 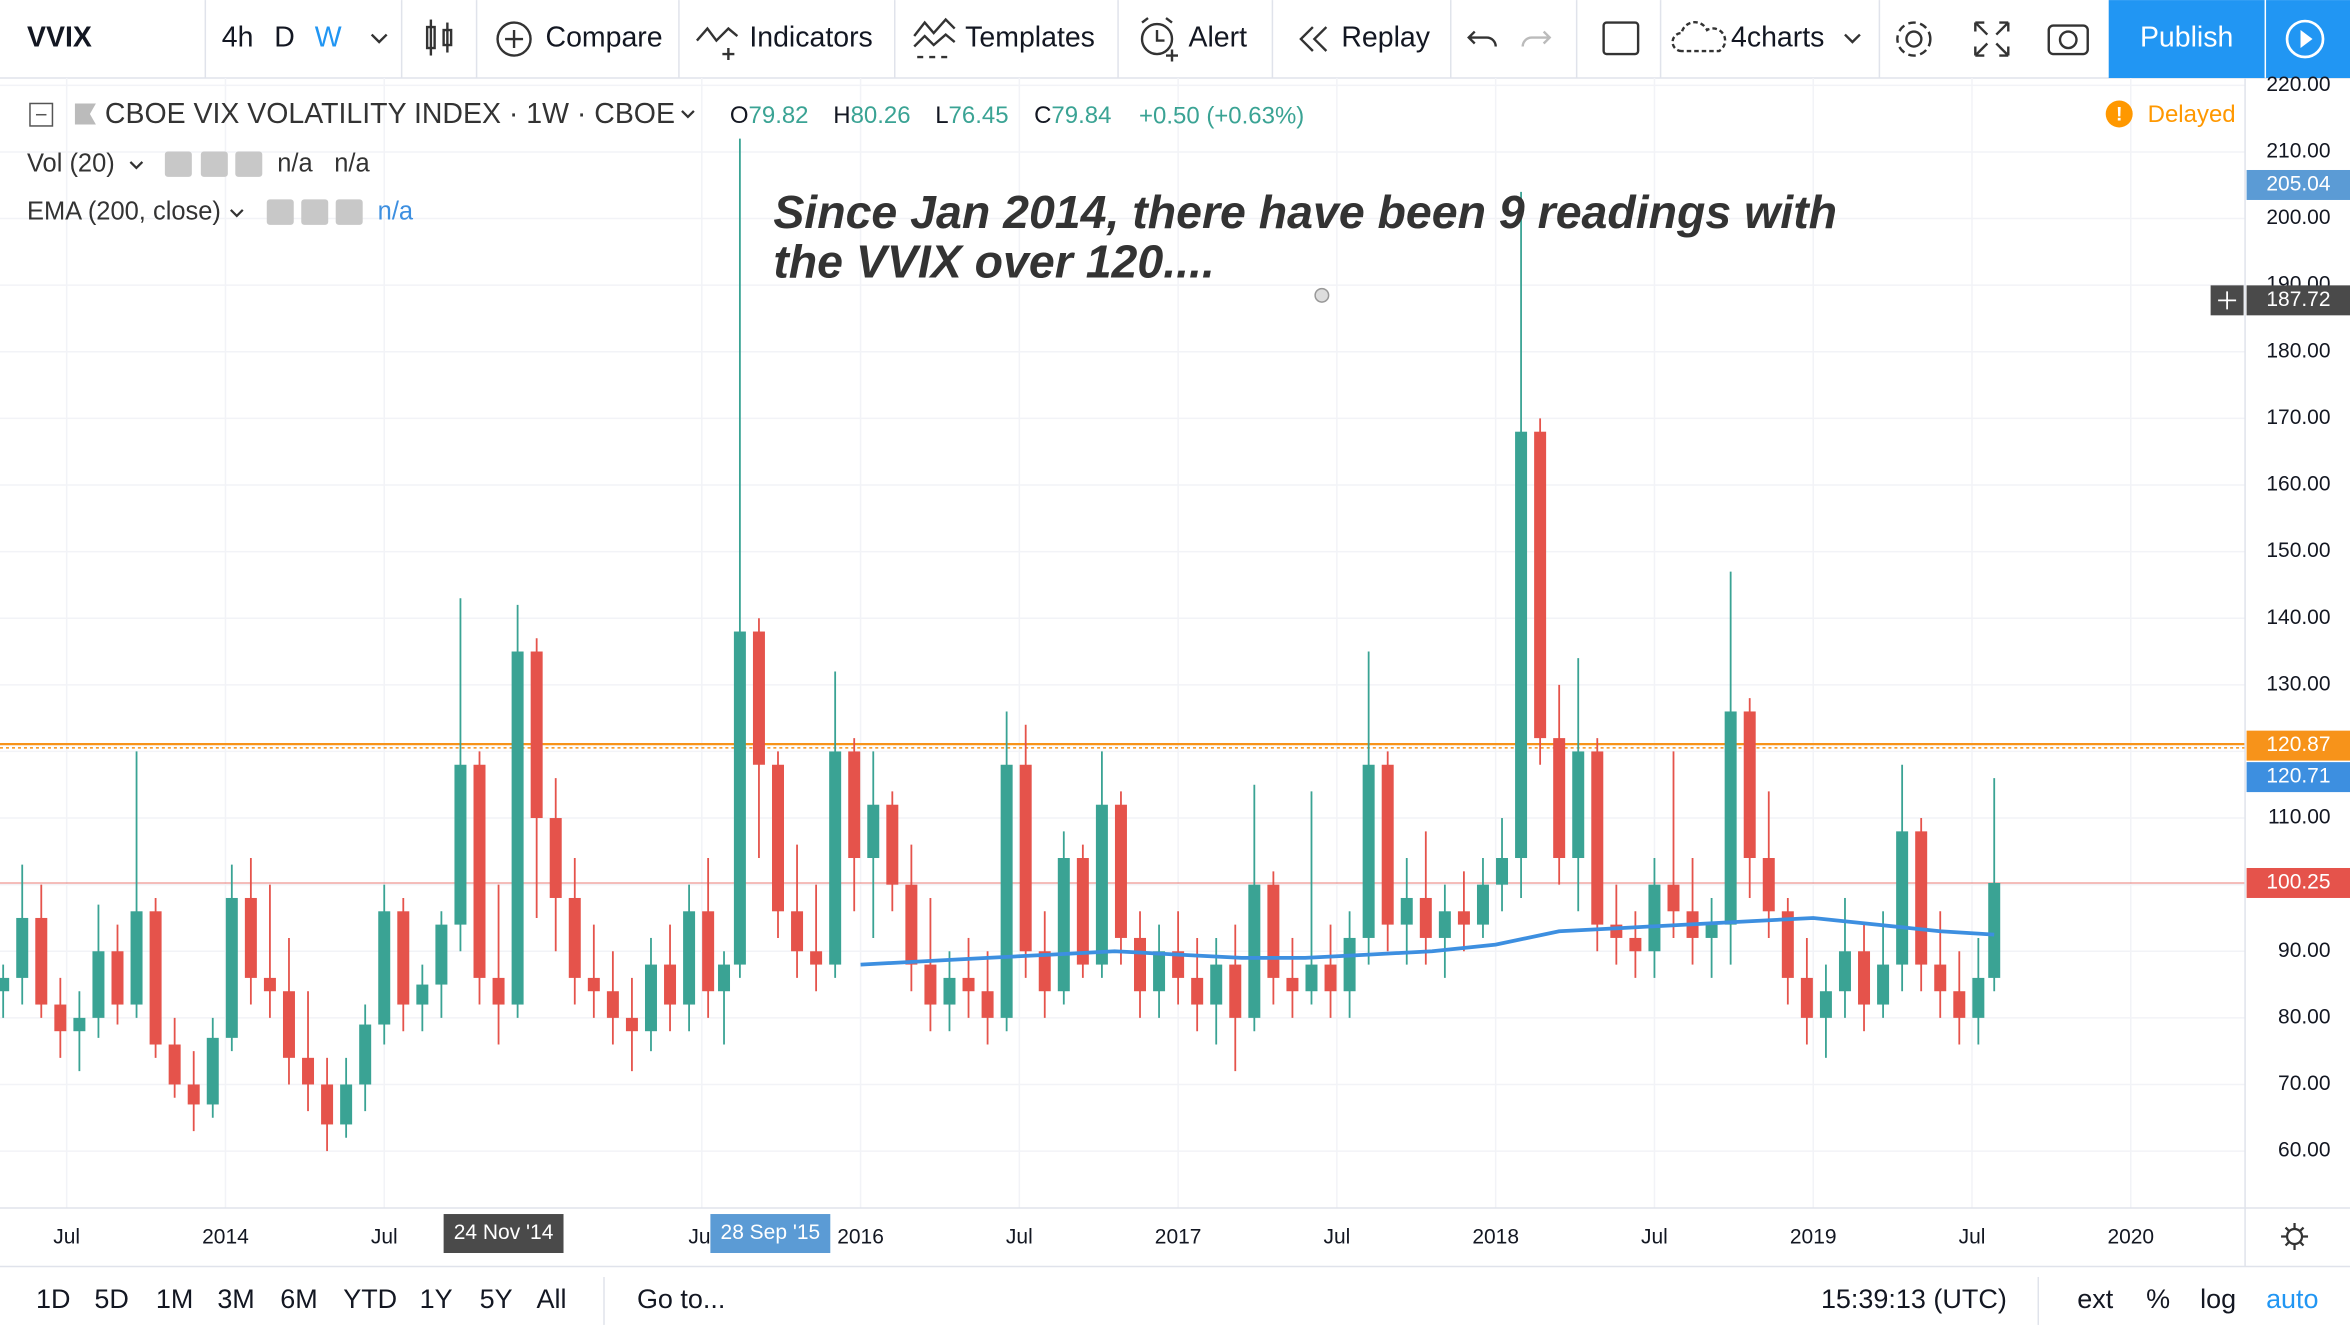 I want to click on y-tick-label: 90.00, so click(x=2304, y=950).